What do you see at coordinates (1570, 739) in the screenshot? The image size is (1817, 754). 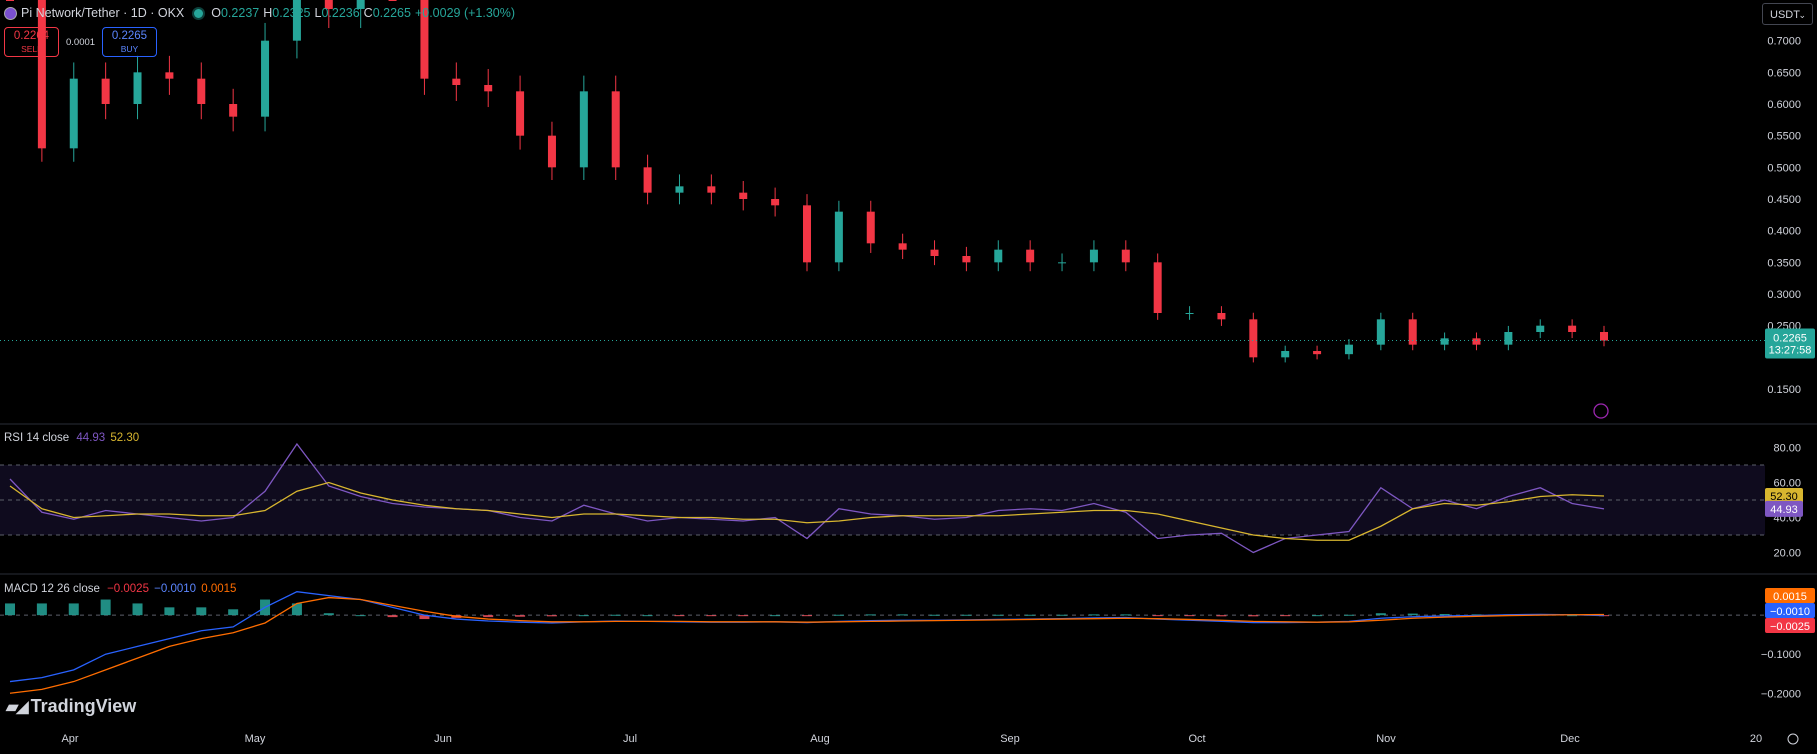 I see `time-tick-label: Dec` at bounding box center [1570, 739].